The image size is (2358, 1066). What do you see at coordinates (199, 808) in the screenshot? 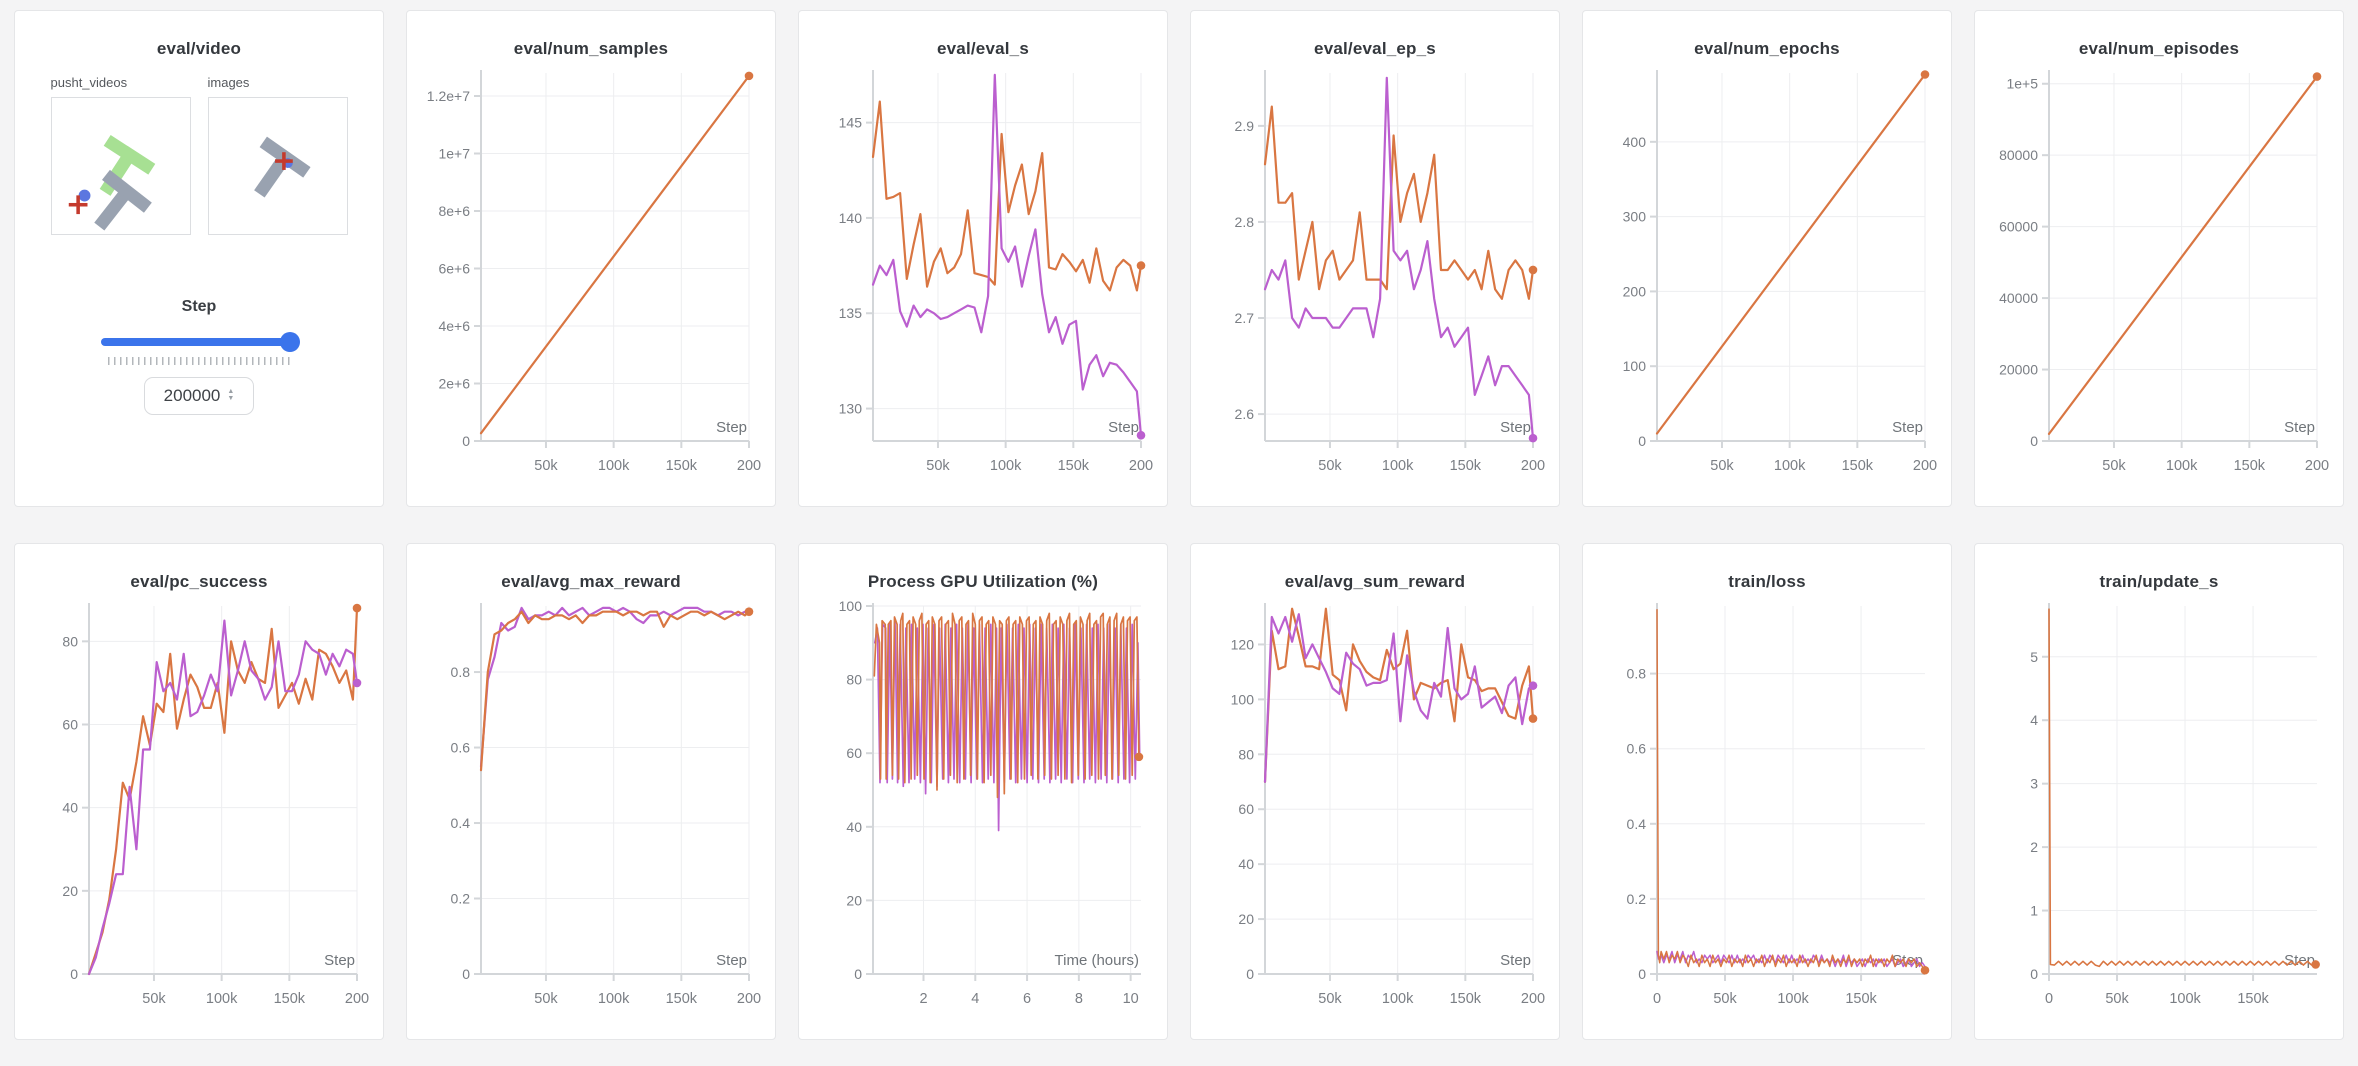
I see `chart-plot: 50k 100k 150k 200 0 20 40 60 80 Step` at bounding box center [199, 808].